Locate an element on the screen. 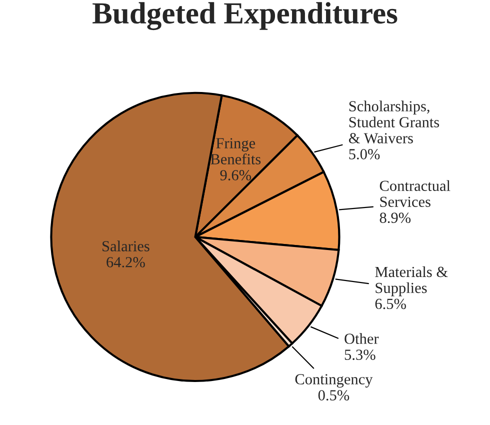  slice-label: Fringe Benefits is located at coordinates (235, 151).